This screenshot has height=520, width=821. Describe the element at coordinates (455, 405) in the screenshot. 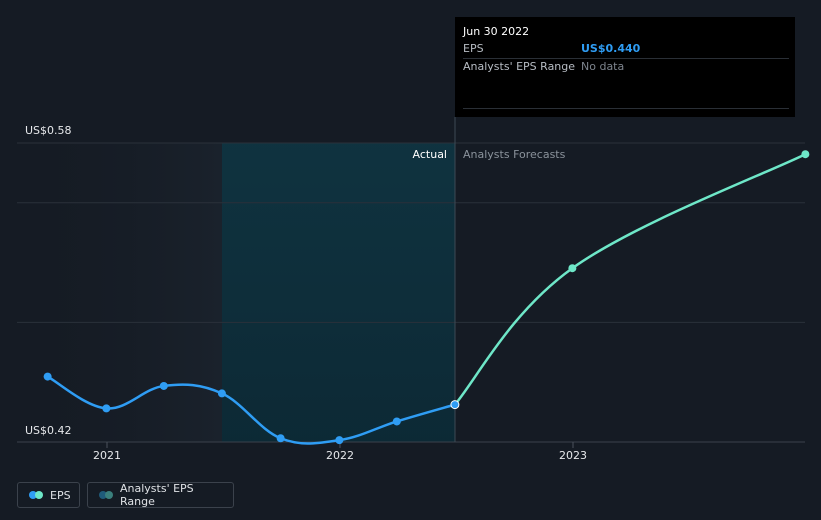

I see `eps-hover-point` at that location.